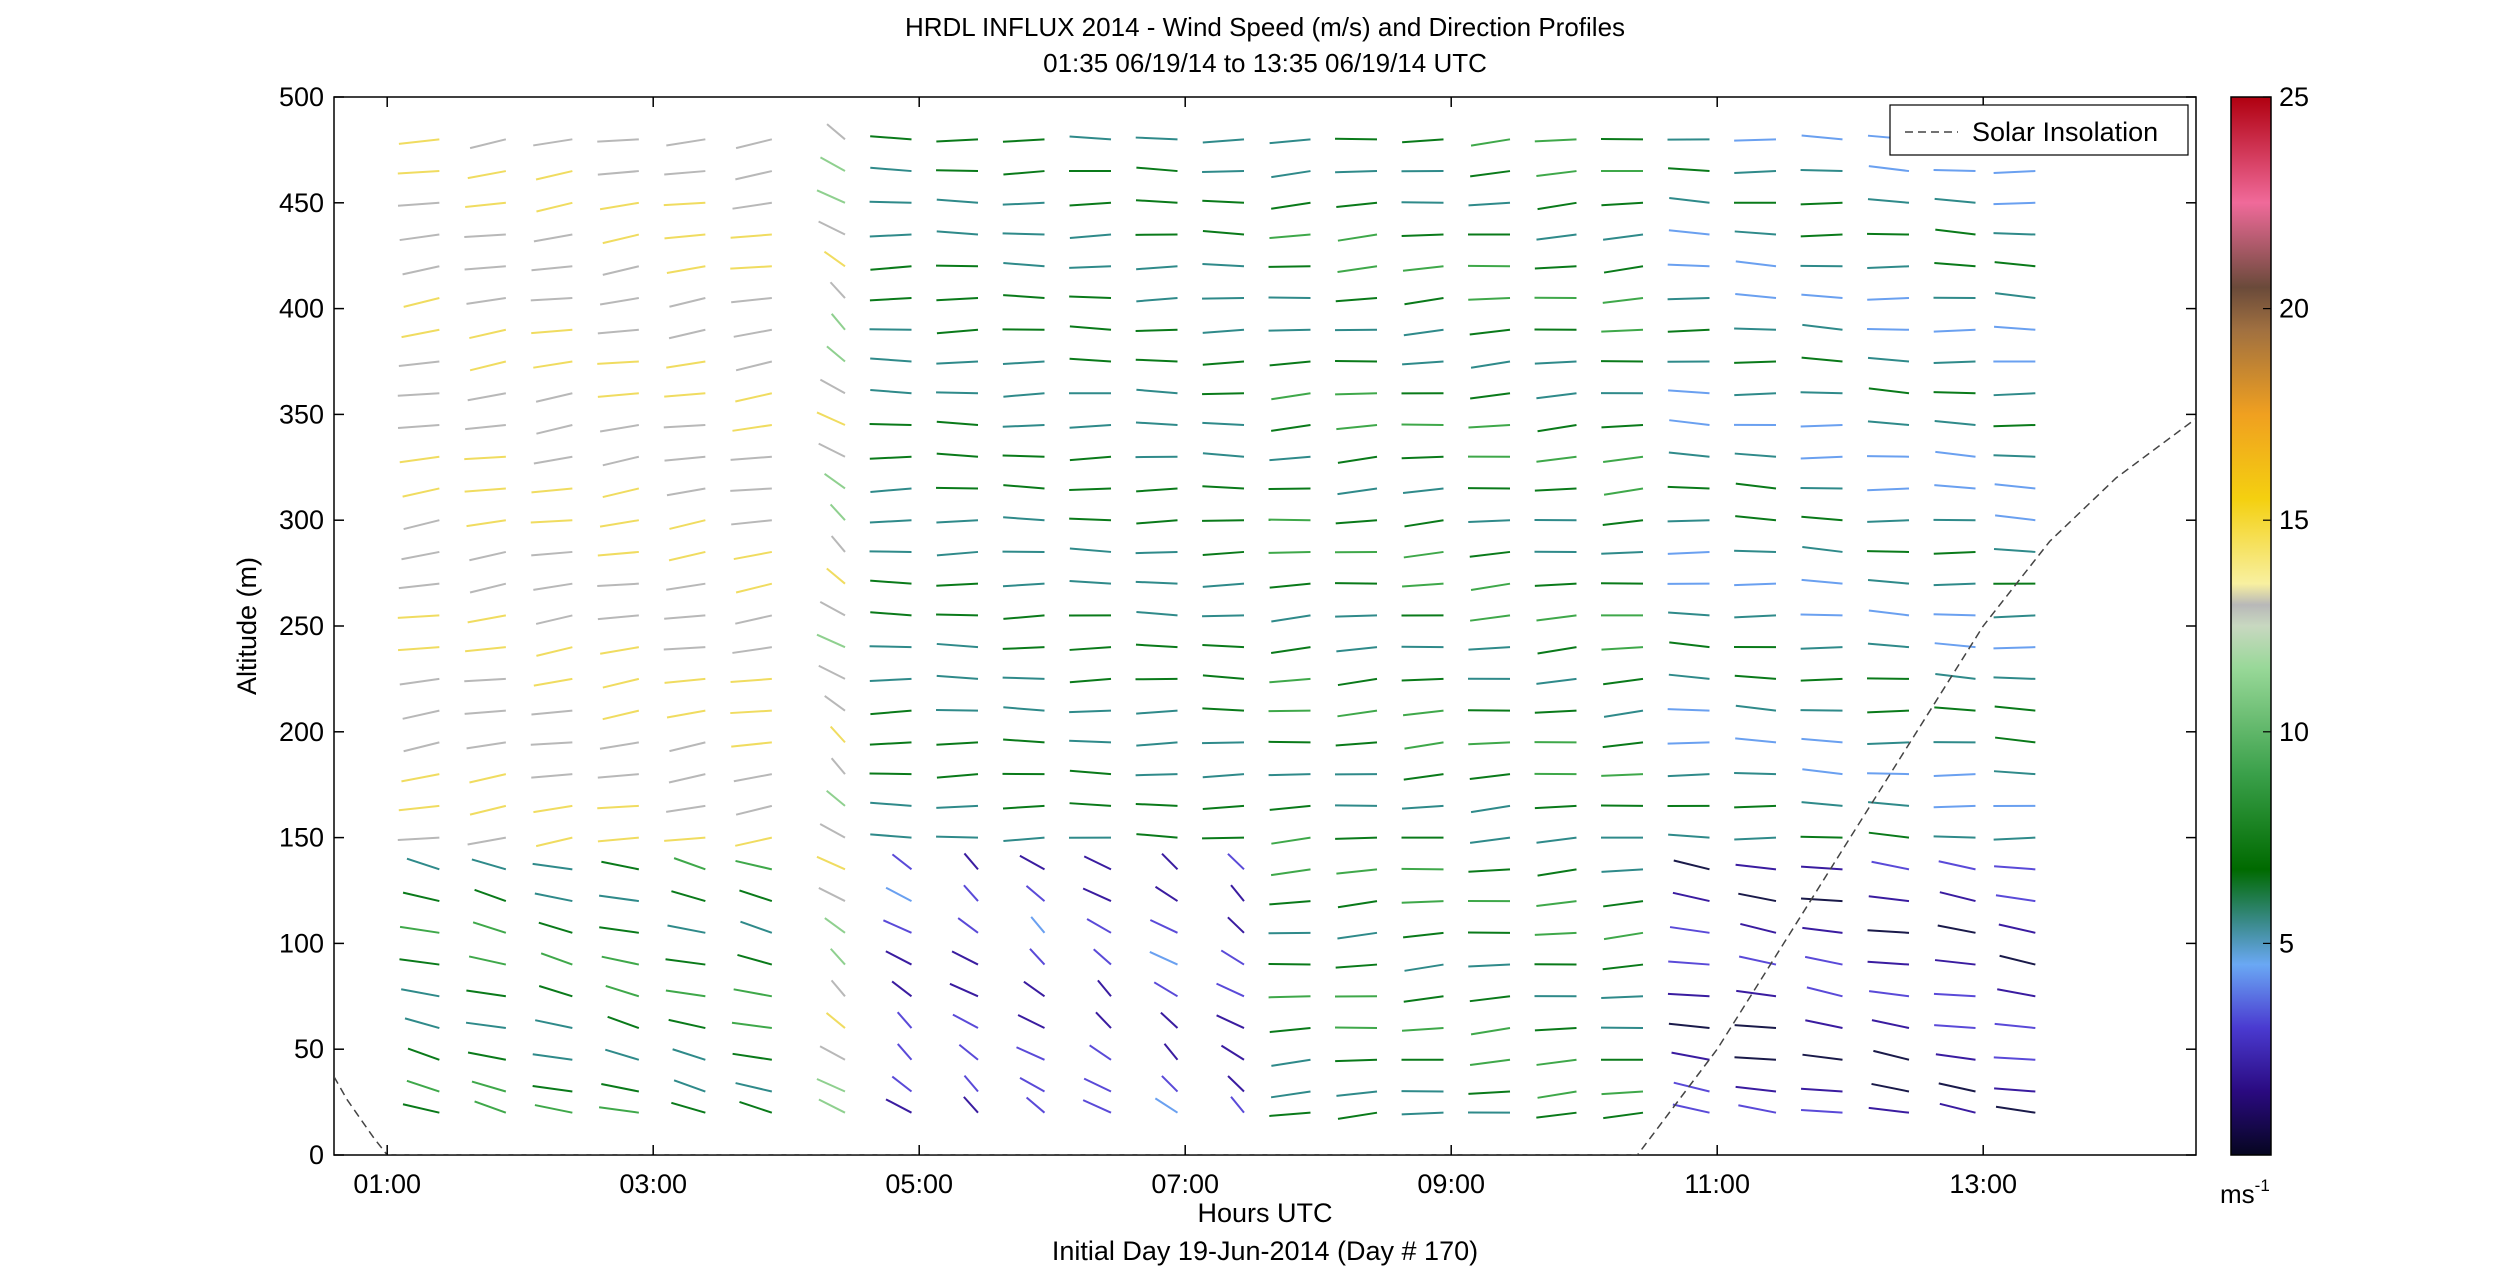  I want to click on legend-label: Solar Insolation, so click(2065, 132).